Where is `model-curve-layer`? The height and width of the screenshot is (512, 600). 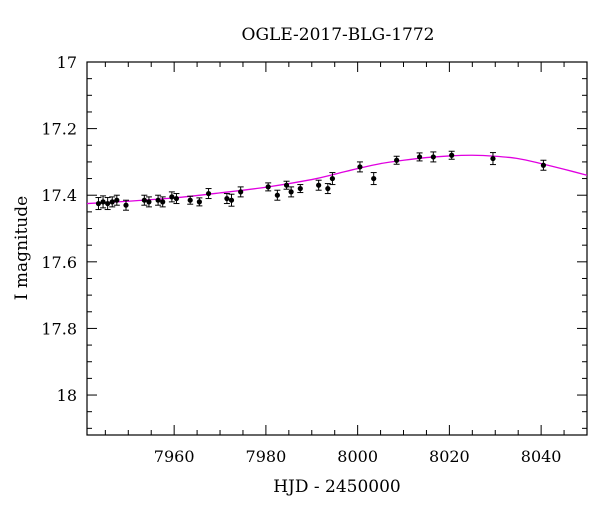 model-curve-layer is located at coordinates (337, 179).